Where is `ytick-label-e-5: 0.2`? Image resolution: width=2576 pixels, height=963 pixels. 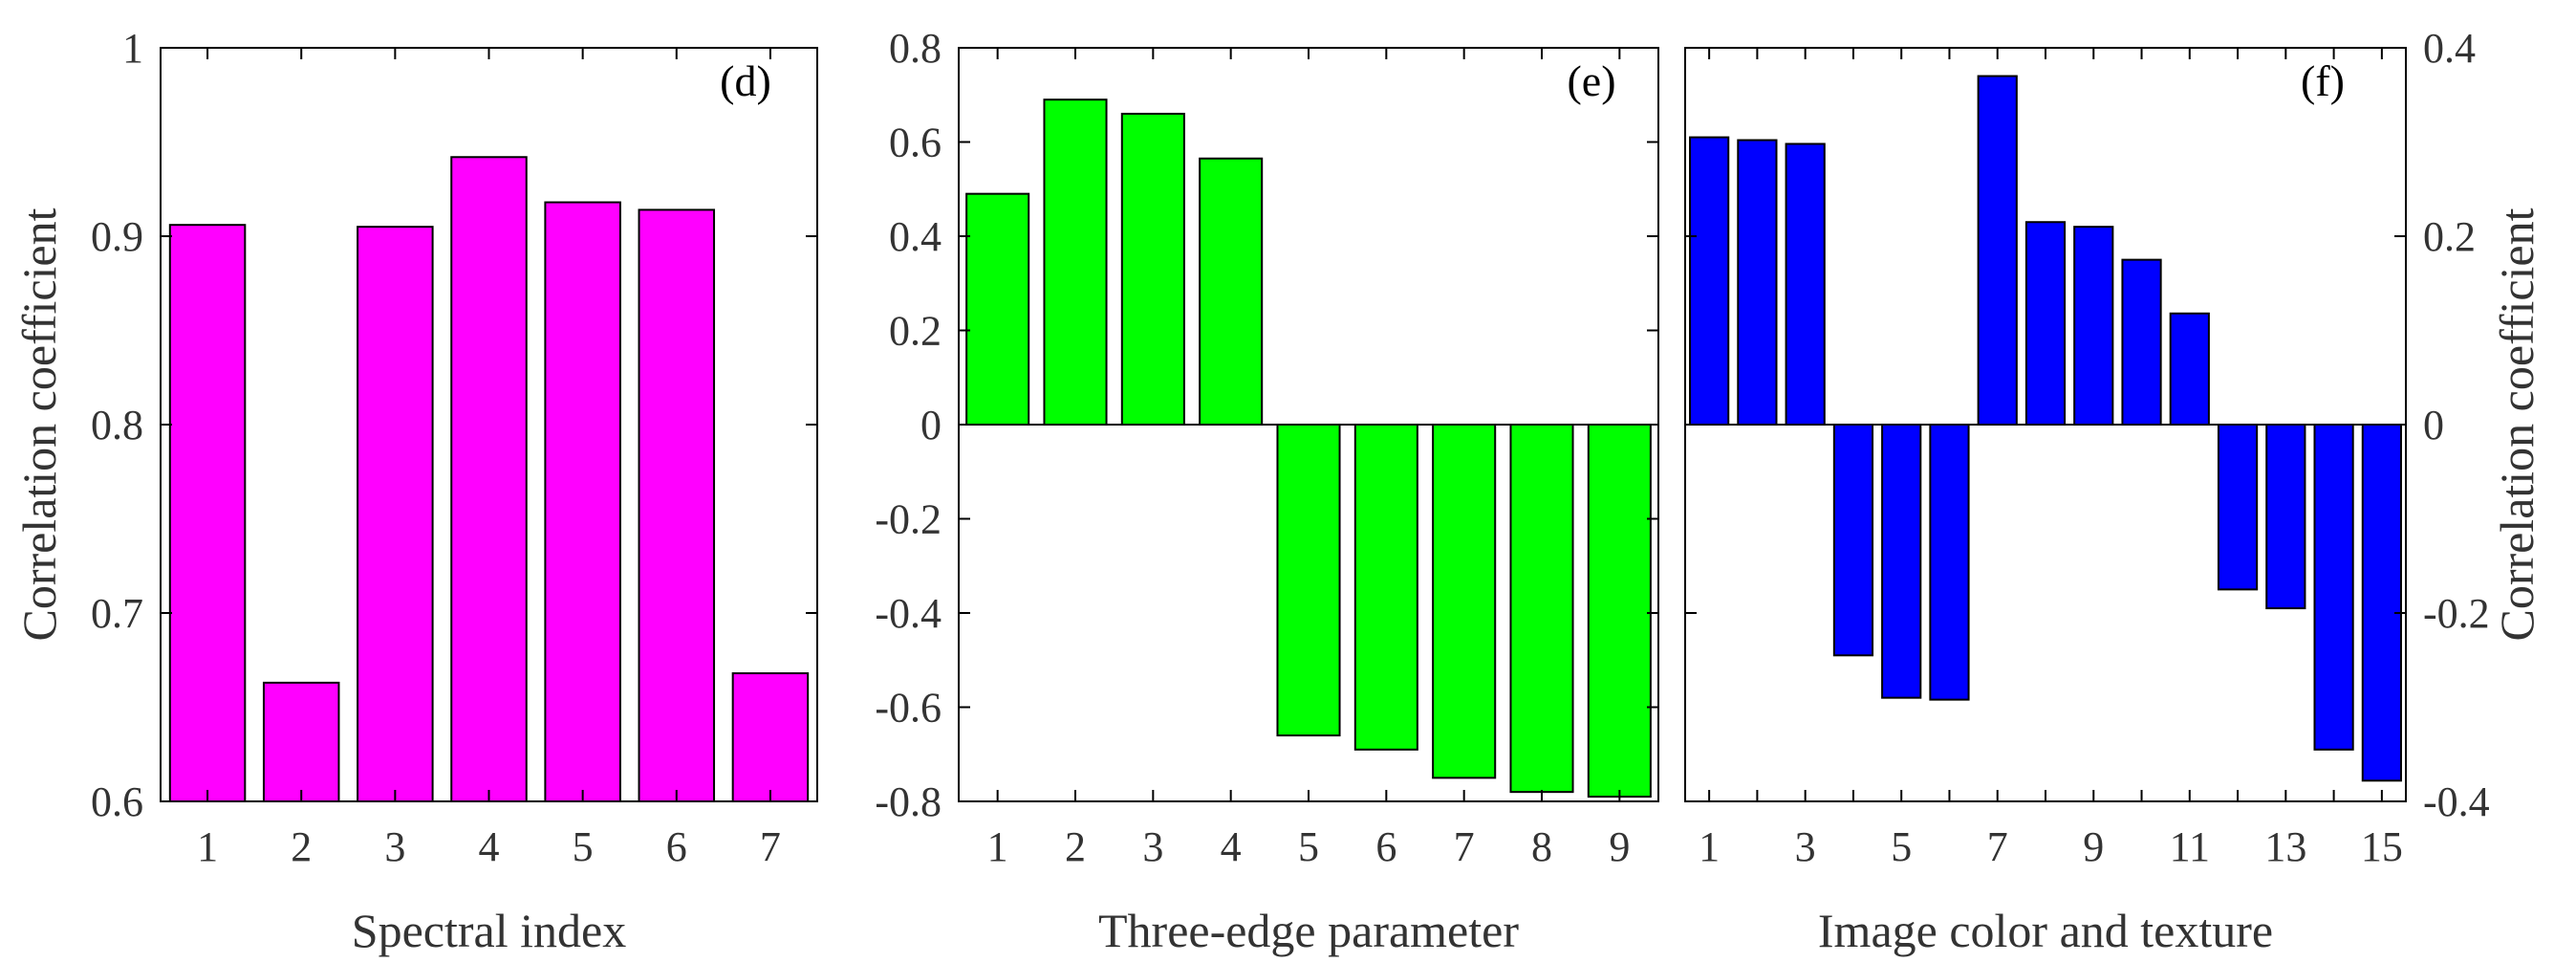
ytick-label-e-5: 0.2 is located at coordinates (915, 331).